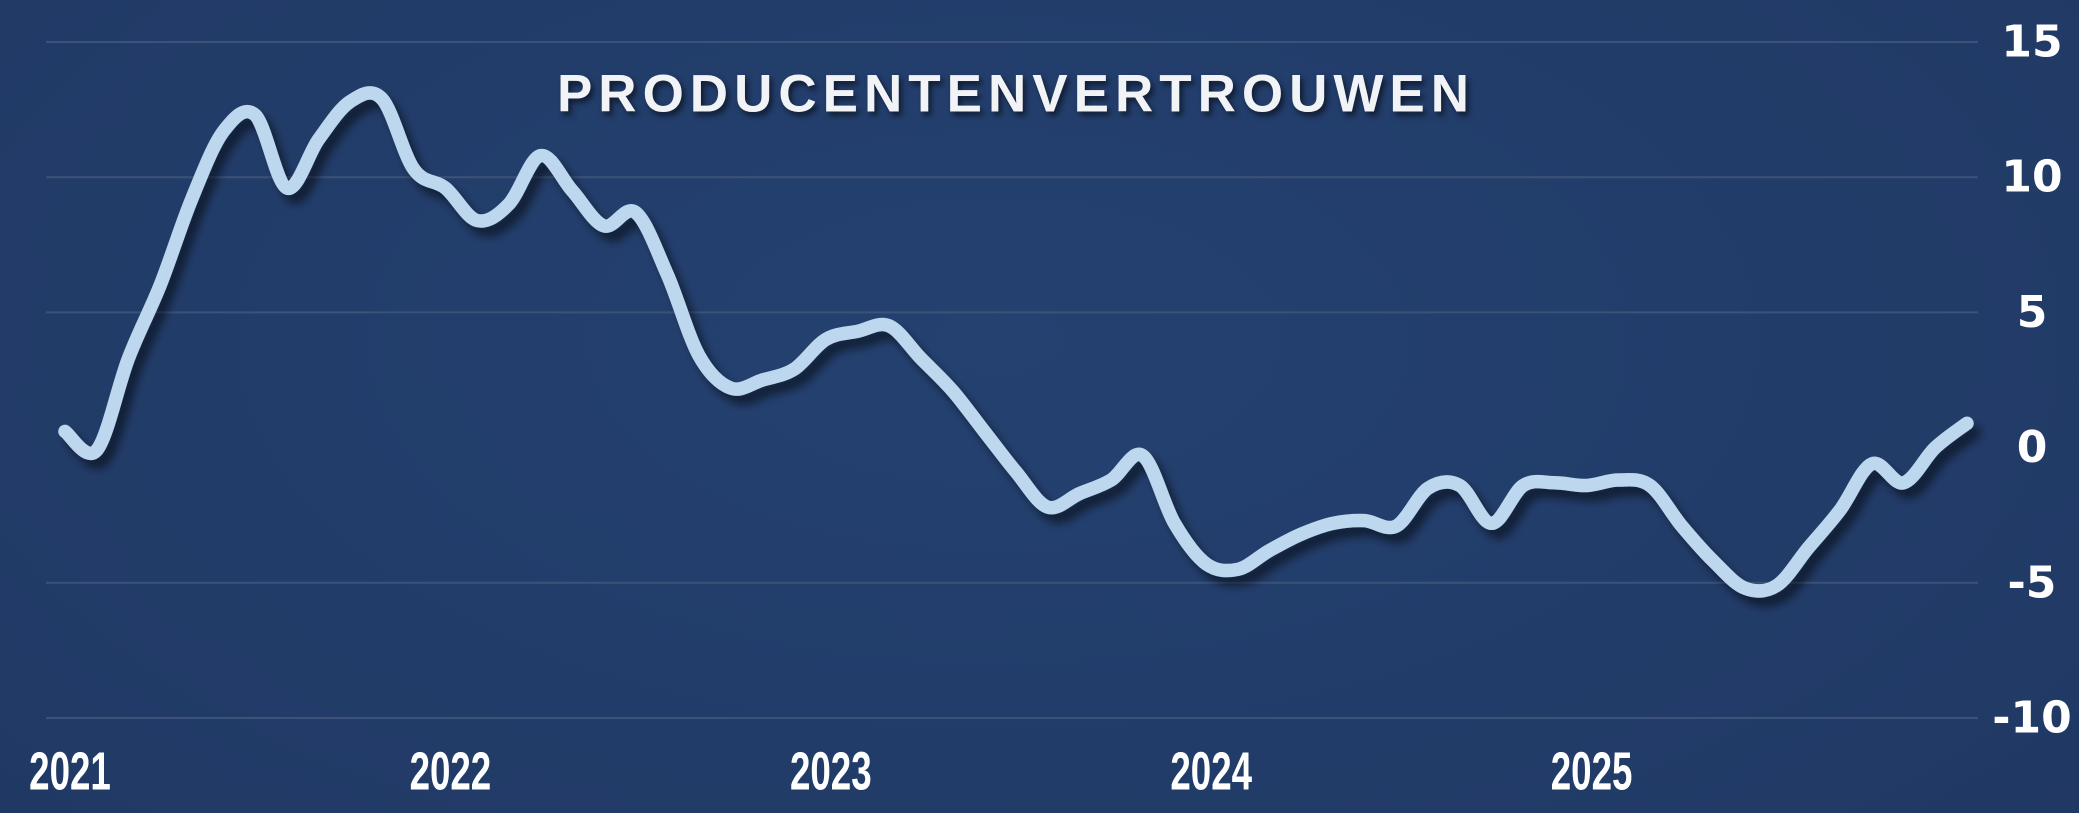 This screenshot has width=2079, height=813. Describe the element at coordinates (2032, 582) in the screenshot. I see `y-tick-label--5: -5` at that location.